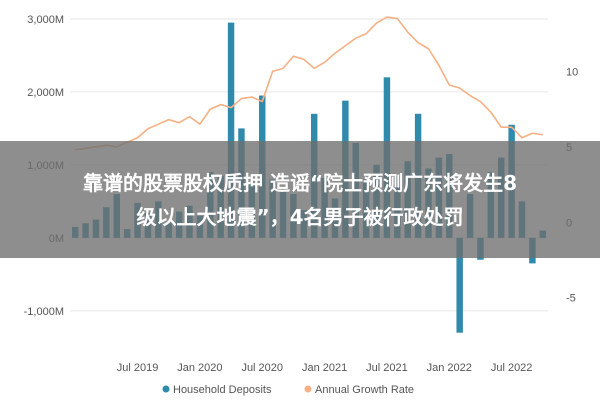  I want to click on x-axis-tick-label: Jan 2020, so click(199, 368).